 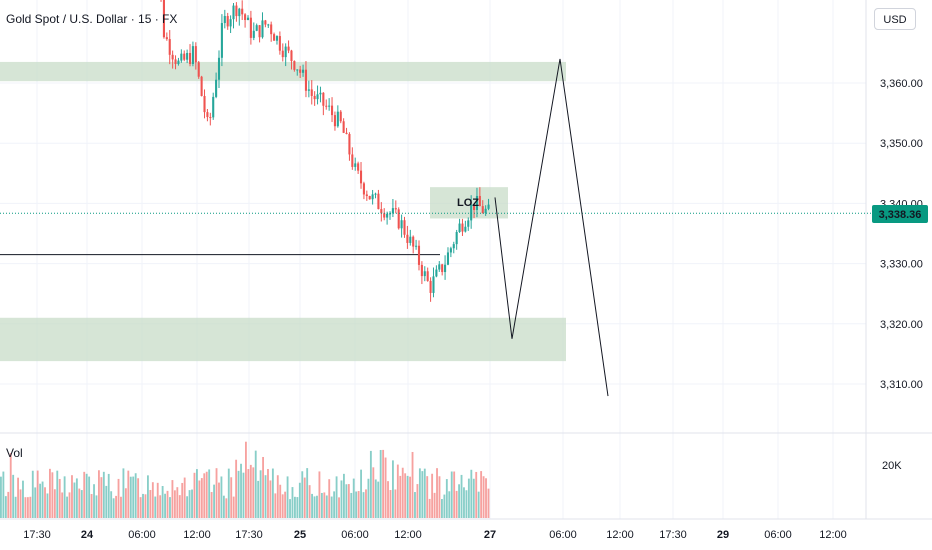 What do you see at coordinates (620, 535) in the screenshot?
I see `time-tick-label: 12:00` at bounding box center [620, 535].